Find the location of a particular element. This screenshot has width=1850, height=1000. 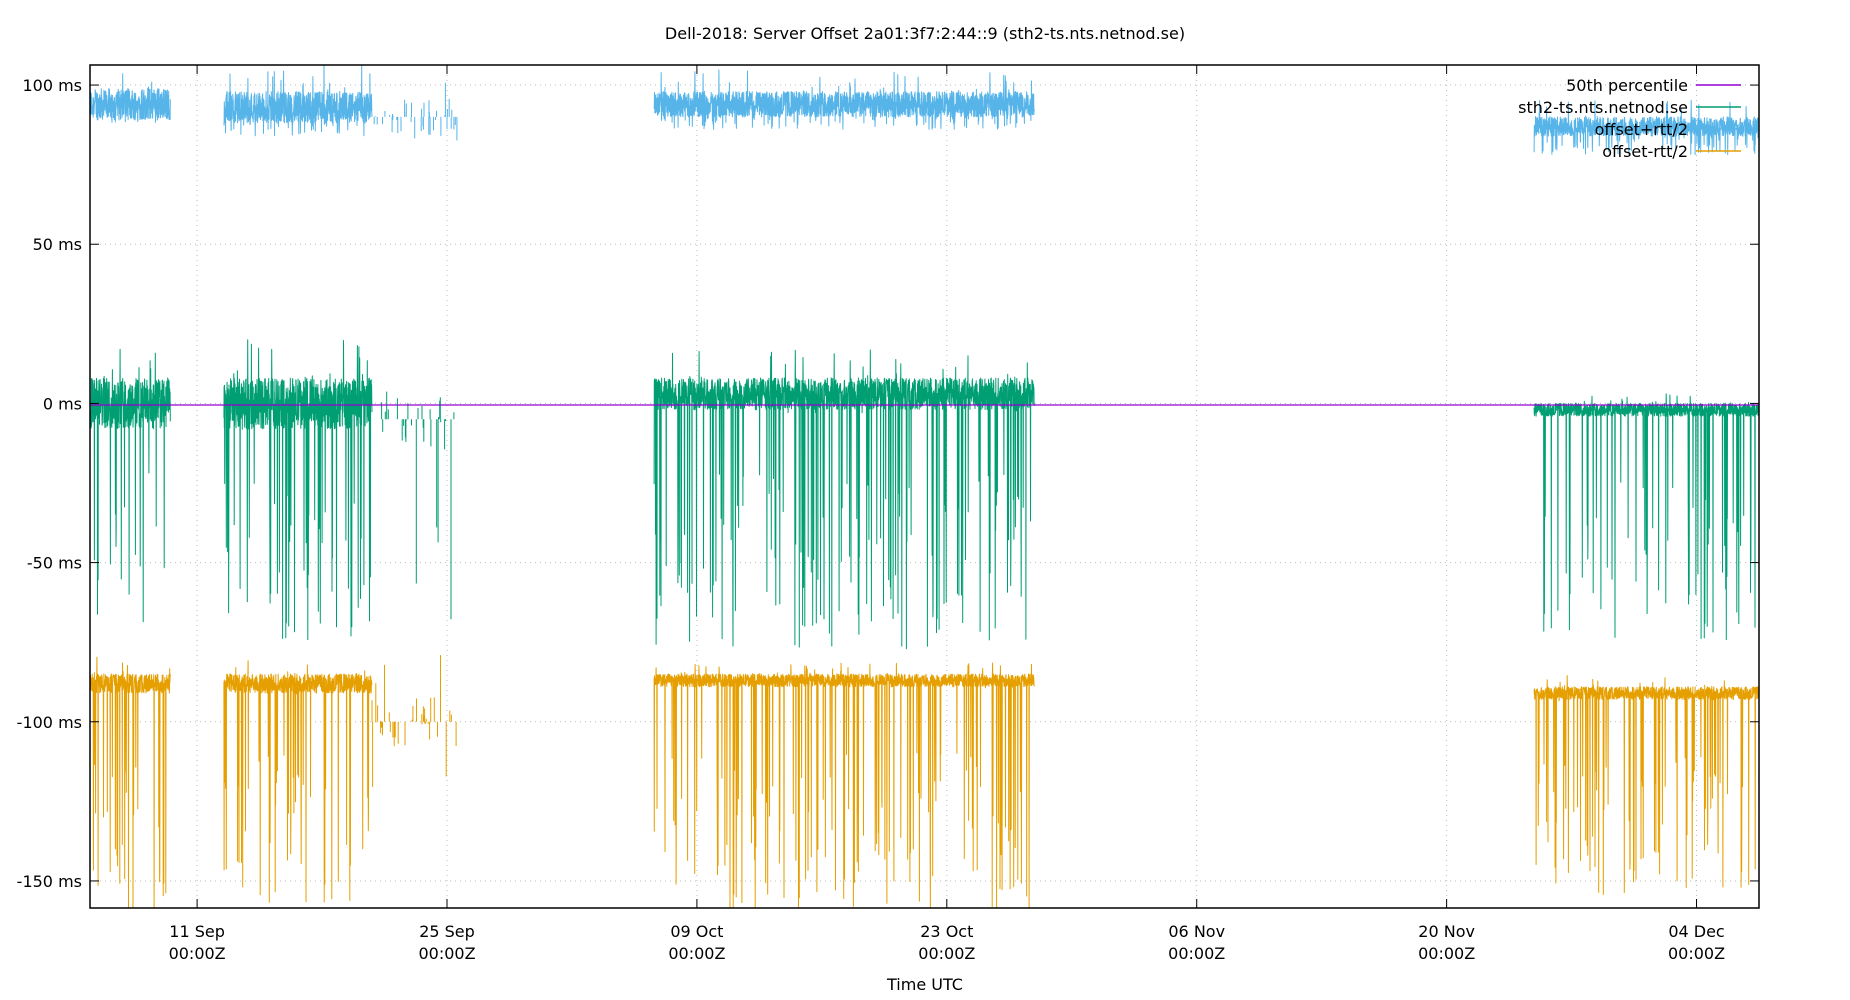

x-tick-label: 11 Sep is located at coordinates (197, 931).